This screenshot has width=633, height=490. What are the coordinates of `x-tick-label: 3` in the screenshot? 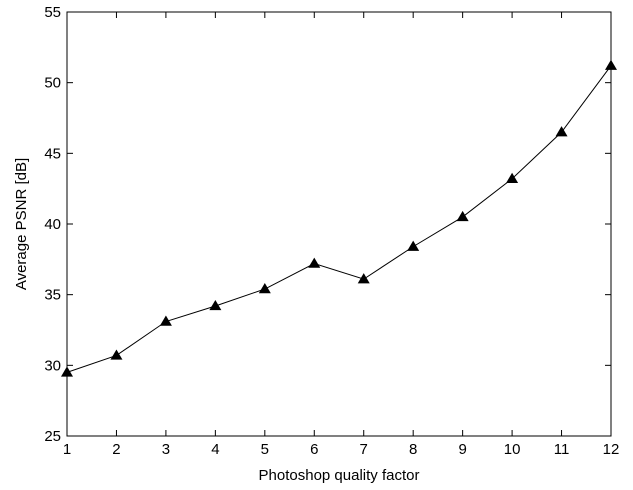 It's located at (166, 449).